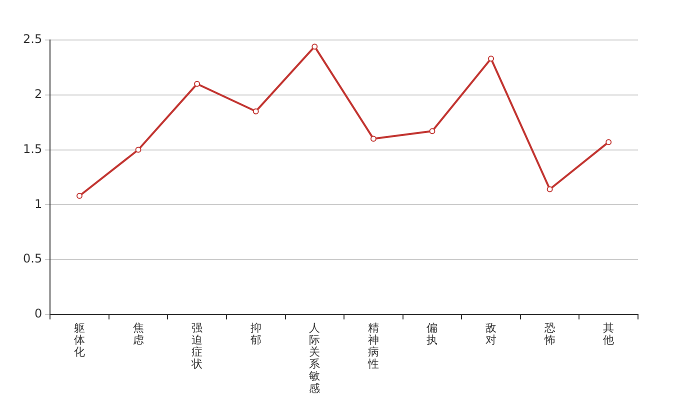  What do you see at coordinates (432, 333) in the screenshot?
I see `x-tick-label: 偏执` at bounding box center [432, 333].